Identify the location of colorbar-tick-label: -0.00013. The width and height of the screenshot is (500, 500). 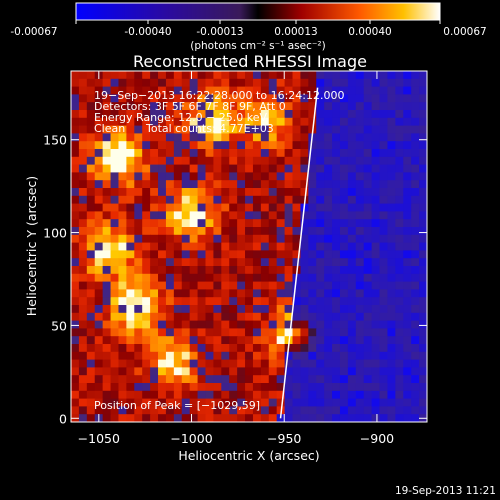
(219, 32).